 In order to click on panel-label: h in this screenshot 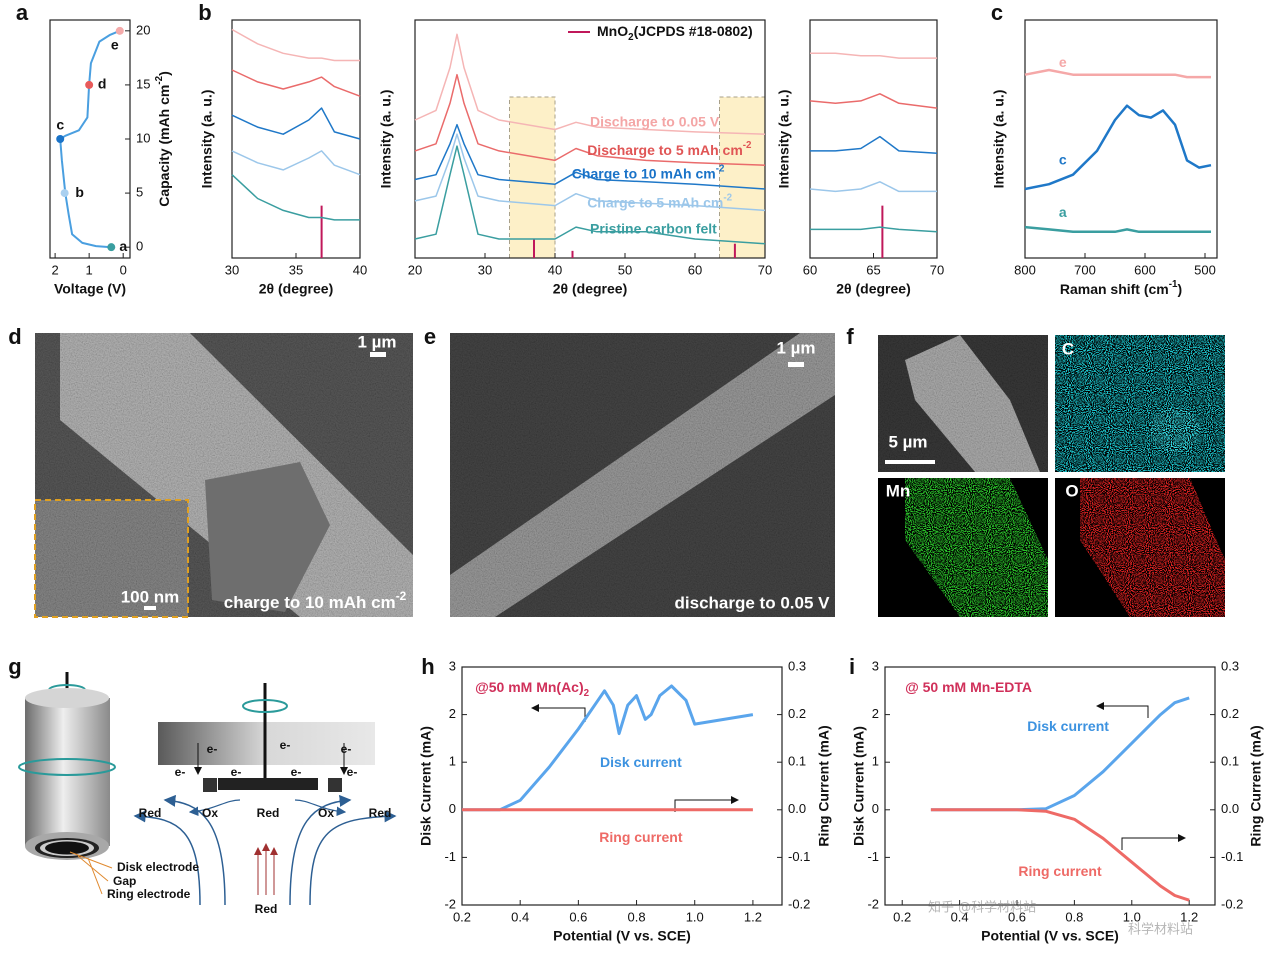, I will do `click(427, 666)`.